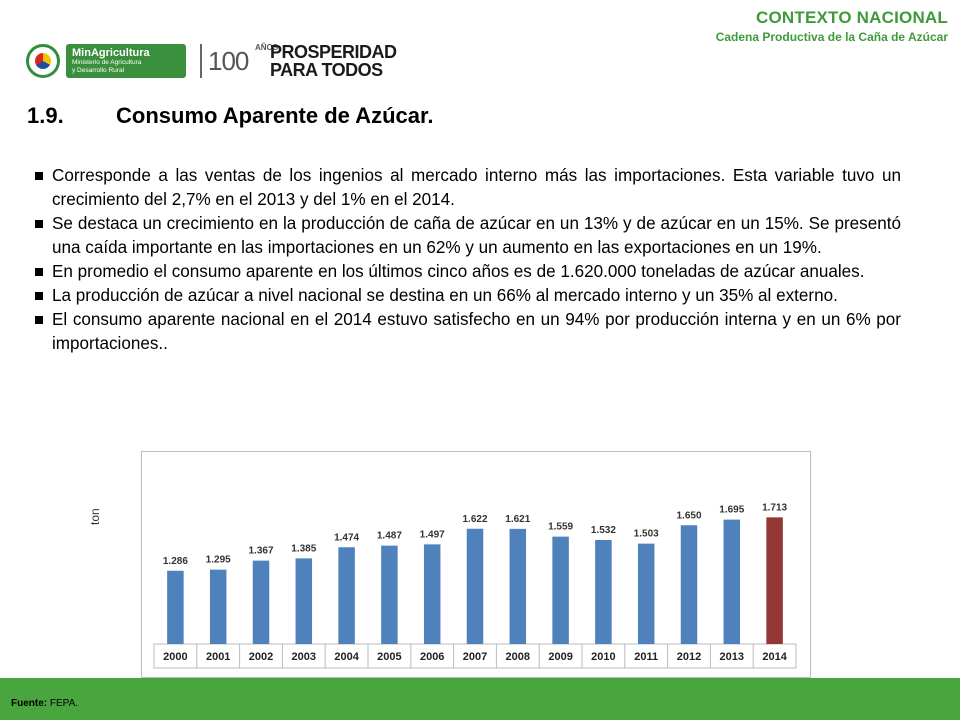 The image size is (960, 720). What do you see at coordinates (333, 52) in the screenshot?
I see `slogan-line1: PROSPERIDAD` at bounding box center [333, 52].